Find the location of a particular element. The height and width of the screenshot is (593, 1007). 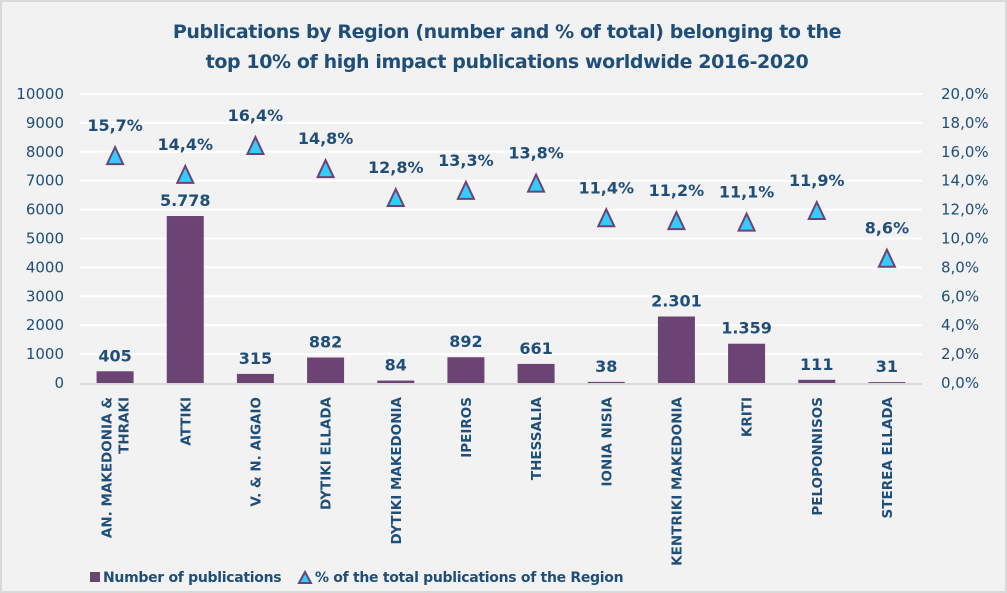

category-label: PELOPONNISOS is located at coordinates (818, 456).